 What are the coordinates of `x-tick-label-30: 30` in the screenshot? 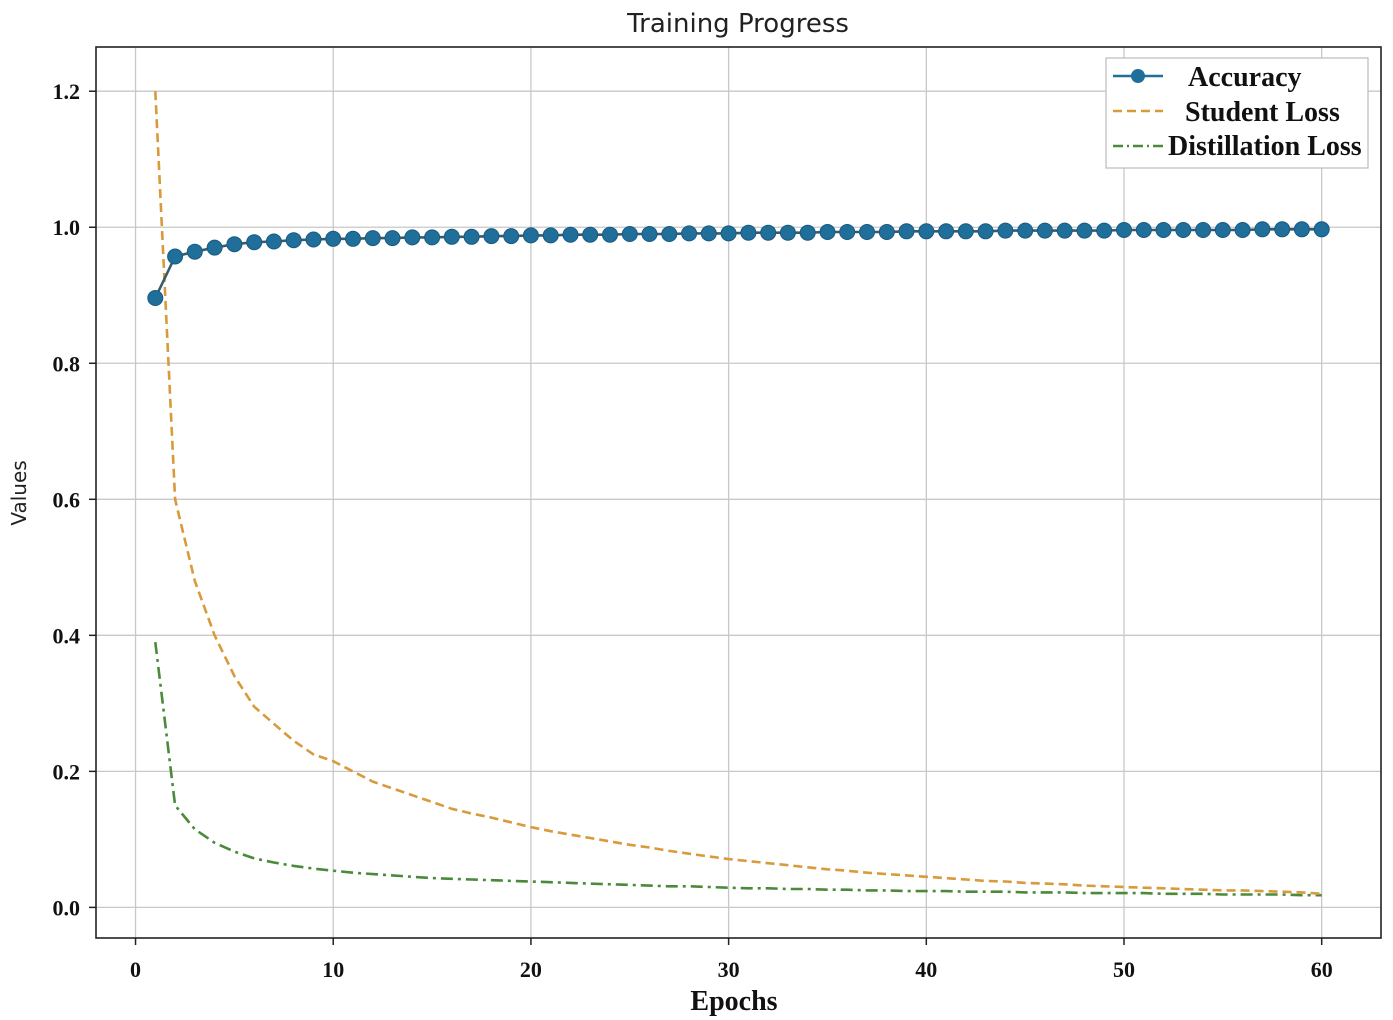 It's located at (729, 969).